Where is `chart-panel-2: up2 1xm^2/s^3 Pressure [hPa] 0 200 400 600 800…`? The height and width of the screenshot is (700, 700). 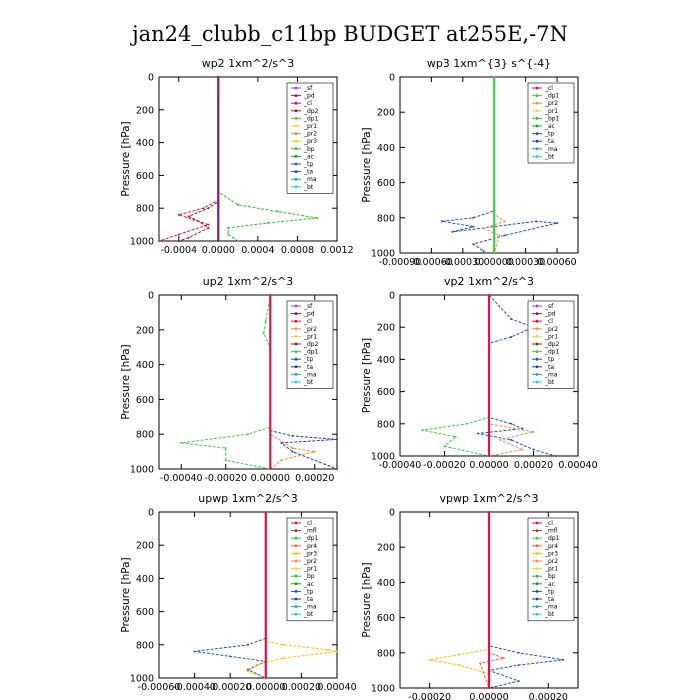 chart-panel-2: up2 1xm^2/s^3 Pressure [hPa] 0 200 400 600 800… is located at coordinates (229, 379).